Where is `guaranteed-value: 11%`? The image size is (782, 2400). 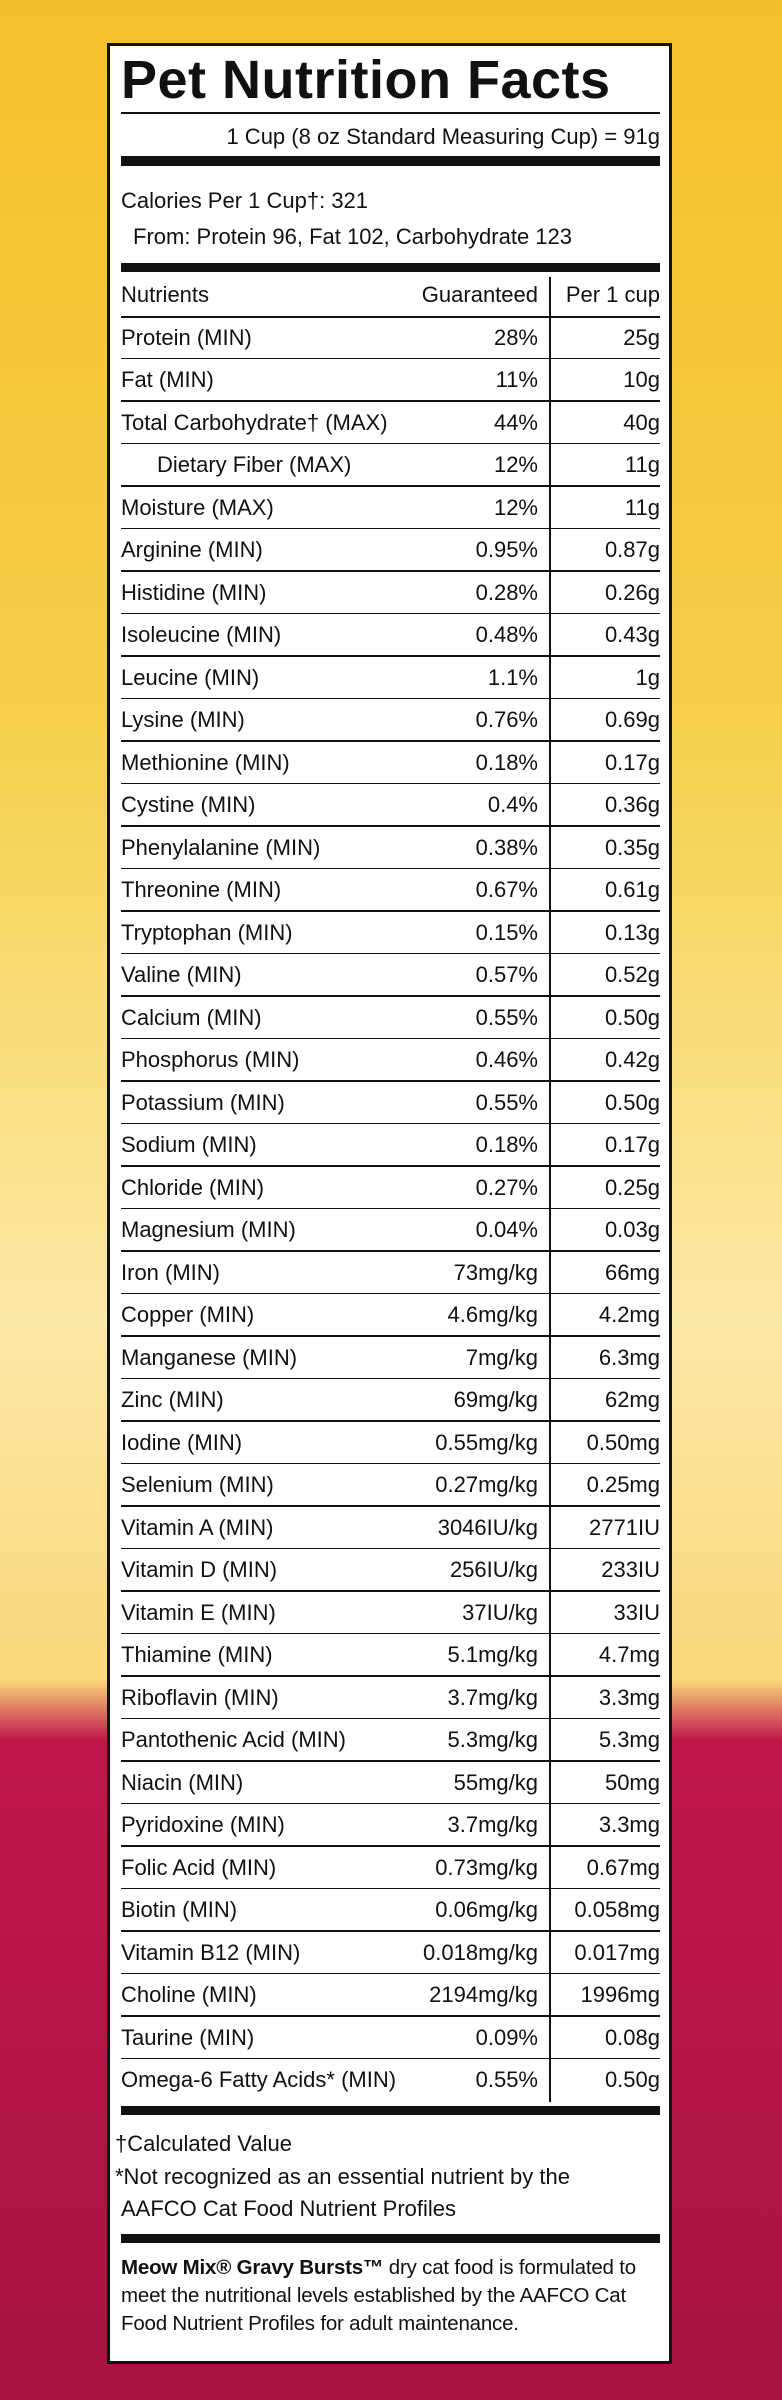
guaranteed-value: 11% is located at coordinates (516, 379).